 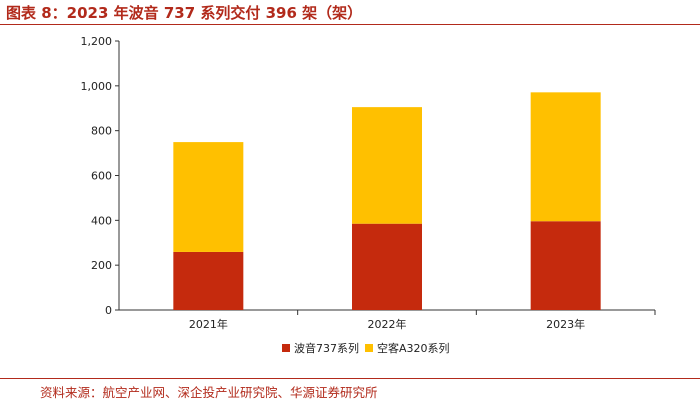 What do you see at coordinates (565, 324) in the screenshot?
I see `x-tick-label: 2023年` at bounding box center [565, 324].